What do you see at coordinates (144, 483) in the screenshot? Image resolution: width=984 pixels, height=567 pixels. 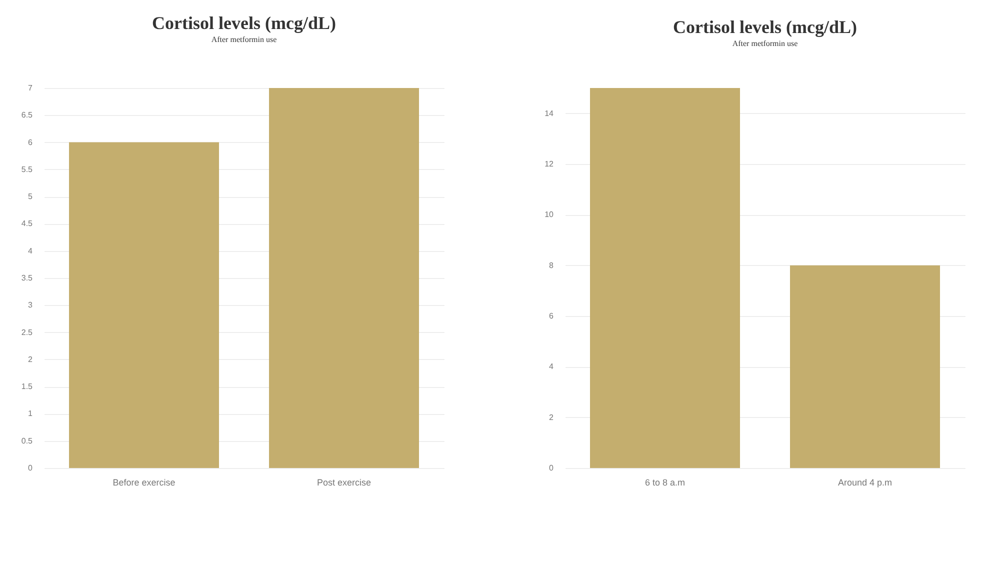 I see `x-tick-label: Before exercise` at bounding box center [144, 483].